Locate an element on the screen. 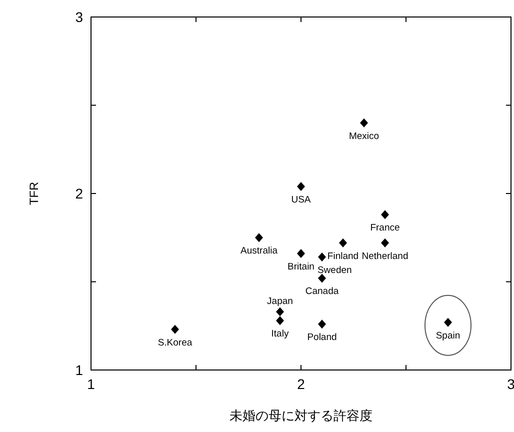  annotation: USA is located at coordinates (301, 200).